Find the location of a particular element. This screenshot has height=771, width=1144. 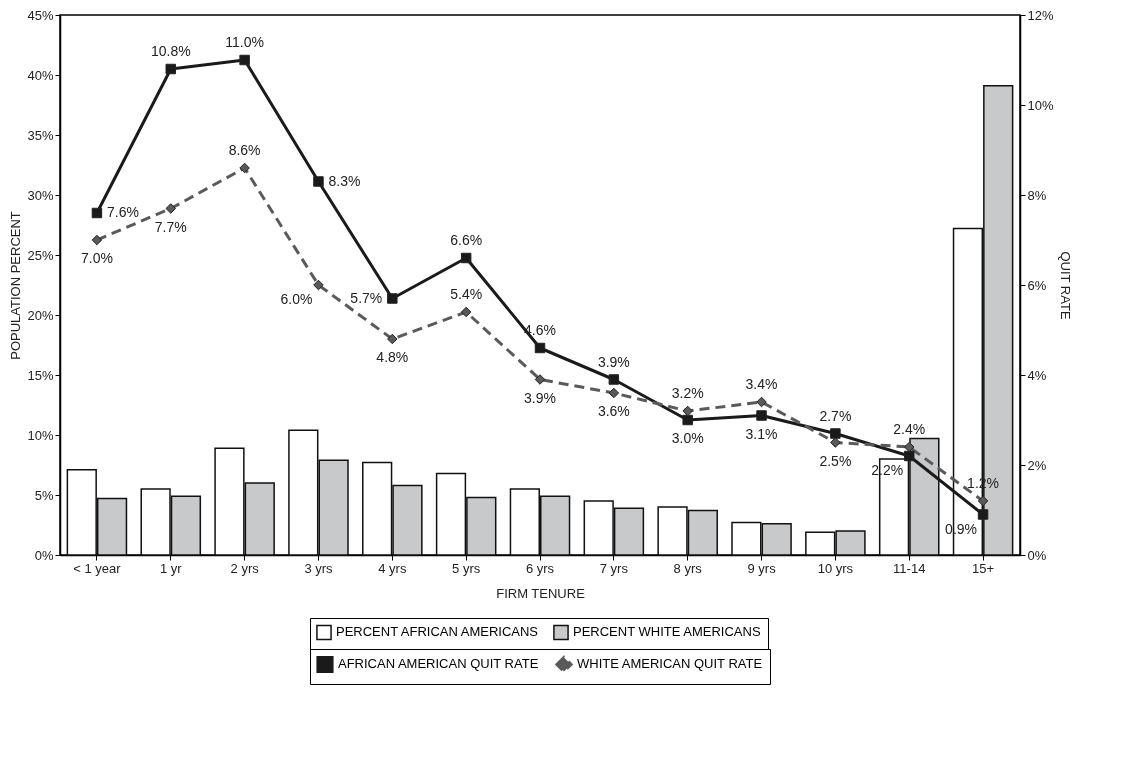

y-tick-label: 5% is located at coordinates (44, 495).